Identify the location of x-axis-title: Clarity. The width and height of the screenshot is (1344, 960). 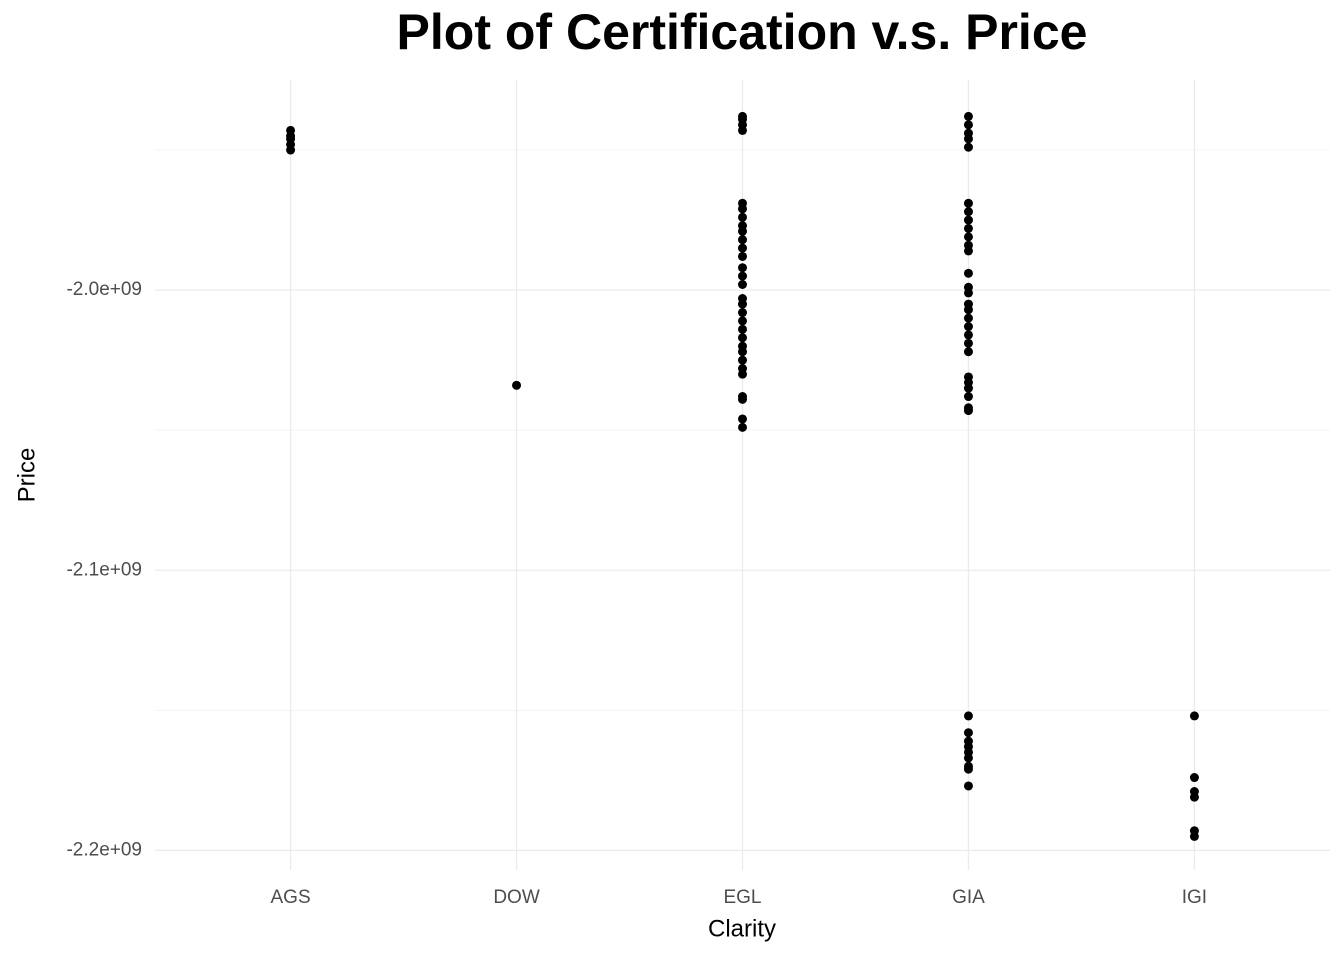
(742, 928).